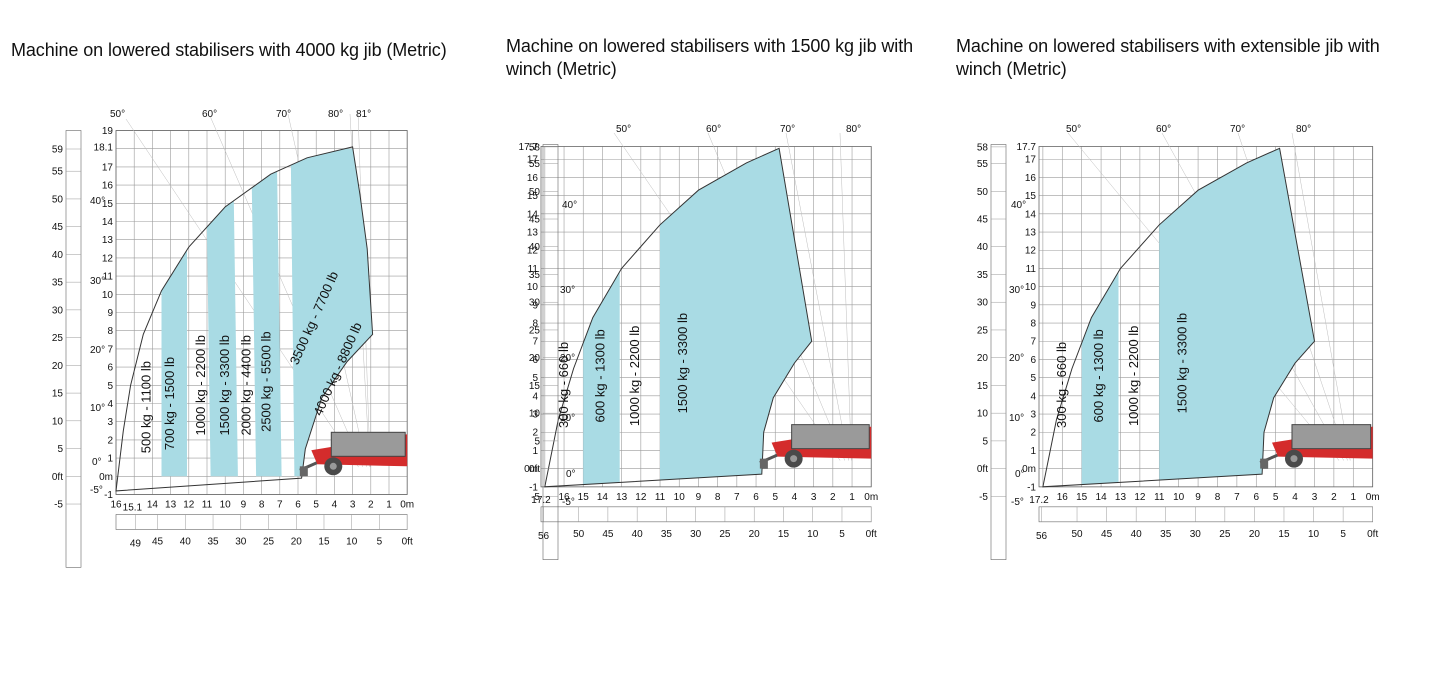 The width and height of the screenshot is (1434, 673). Describe the element at coordinates (544, 536) in the screenshot. I see `reach-ft-label: 56` at that location.